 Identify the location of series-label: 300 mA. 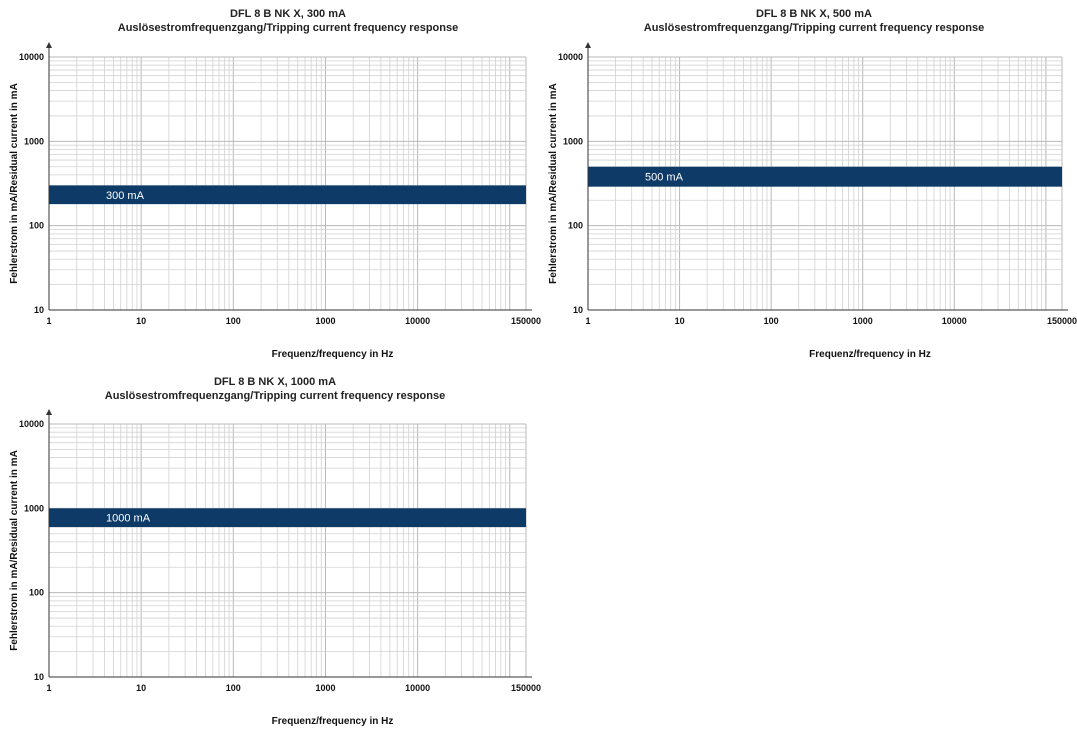
(125, 196).